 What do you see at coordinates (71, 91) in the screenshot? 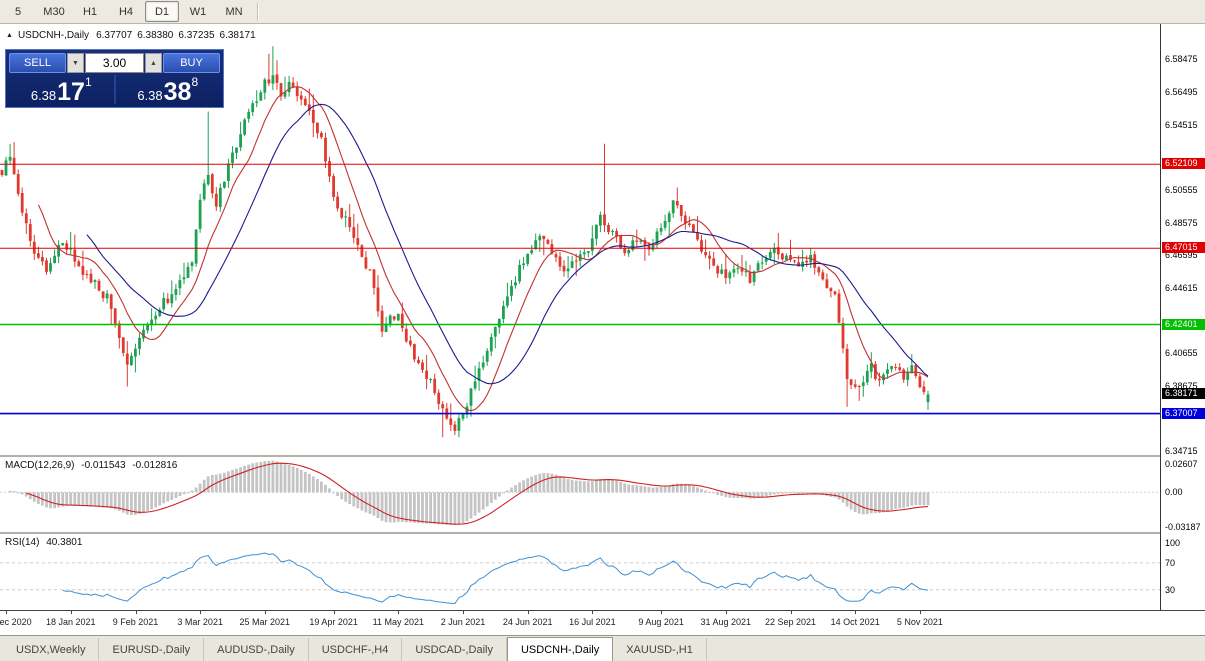
I see `sell-price-digits: 17` at bounding box center [71, 91].